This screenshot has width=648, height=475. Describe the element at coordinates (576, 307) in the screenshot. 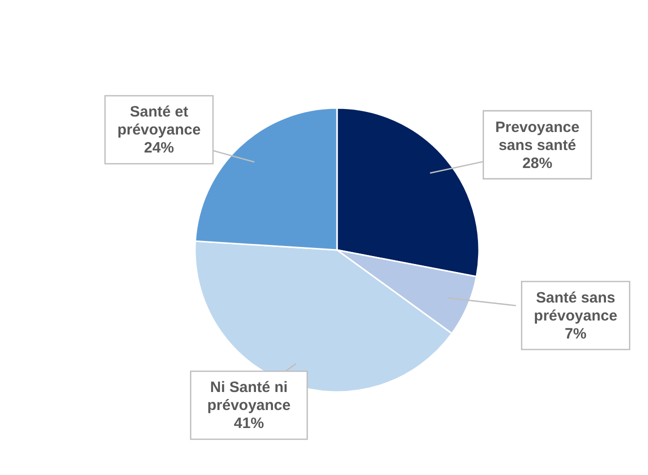

I see `slice-label: Santé sans prévoyance` at that location.